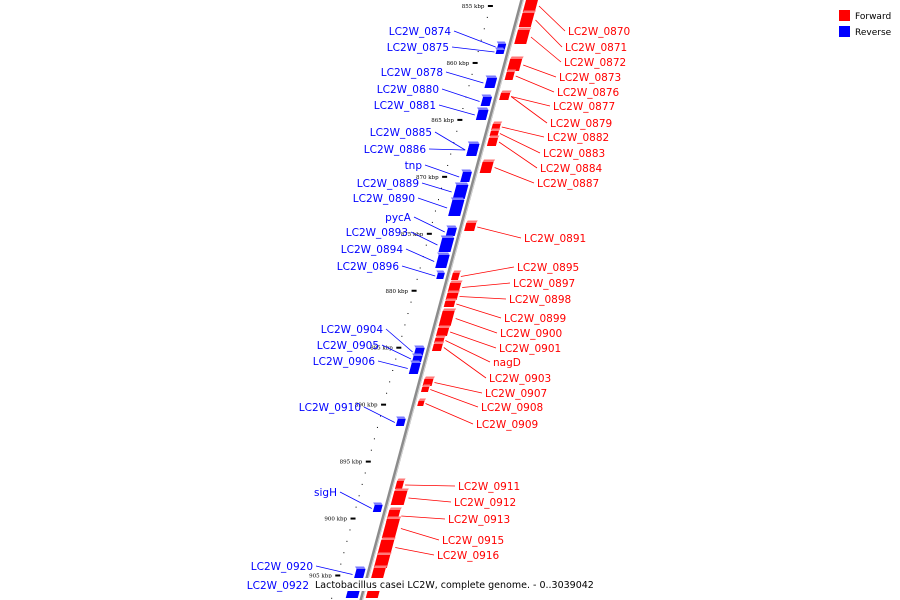  Describe the element at coordinates (574, 154) in the screenshot. I see `gene-label: LC2W_0883` at that location.